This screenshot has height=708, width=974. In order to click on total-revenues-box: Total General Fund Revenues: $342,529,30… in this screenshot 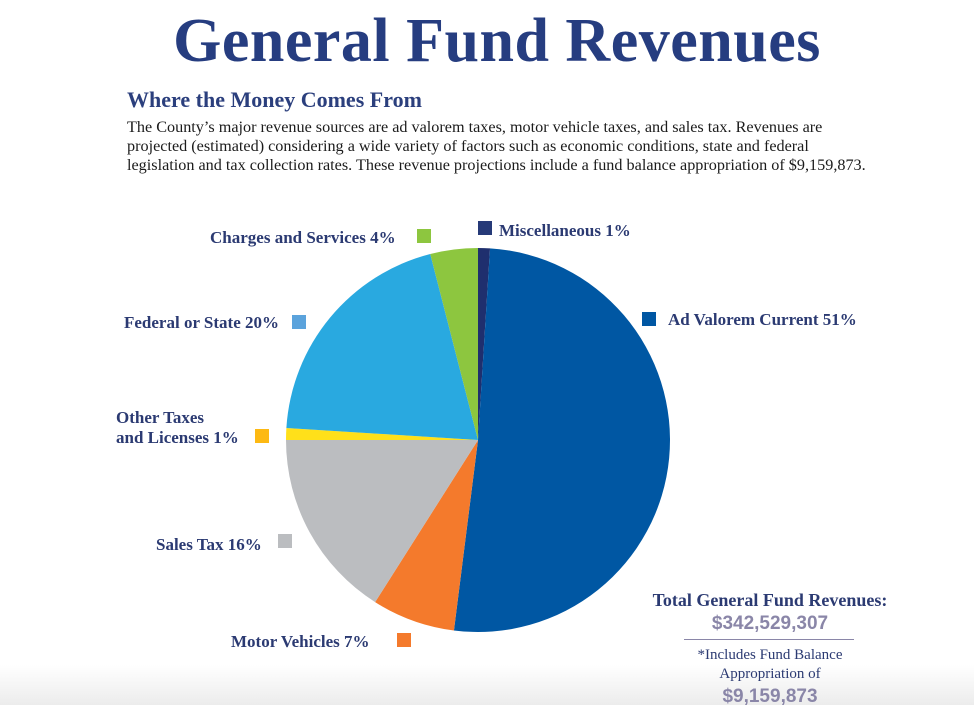, I will do `click(770, 649)`.